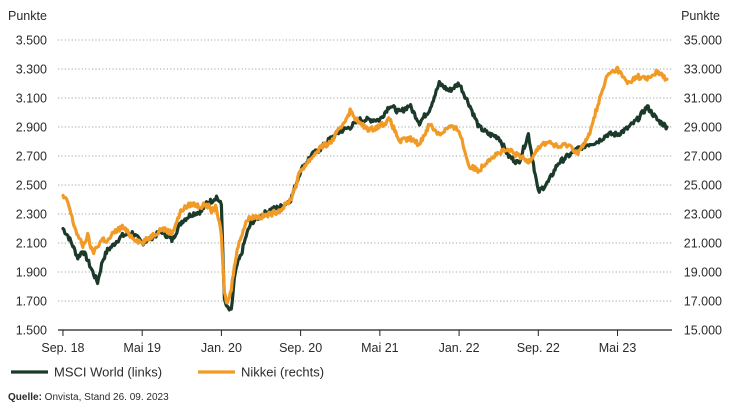 The width and height of the screenshot is (732, 411). What do you see at coordinates (618, 348) in the screenshot?
I see `x-tick-label: Mai 23` at bounding box center [618, 348].